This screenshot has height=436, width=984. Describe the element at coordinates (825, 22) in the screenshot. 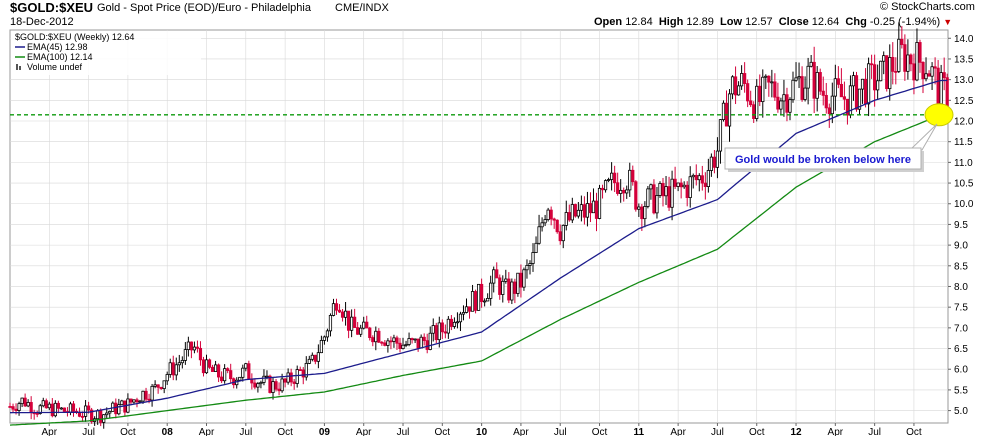

I see `close-value: 12.64` at that location.